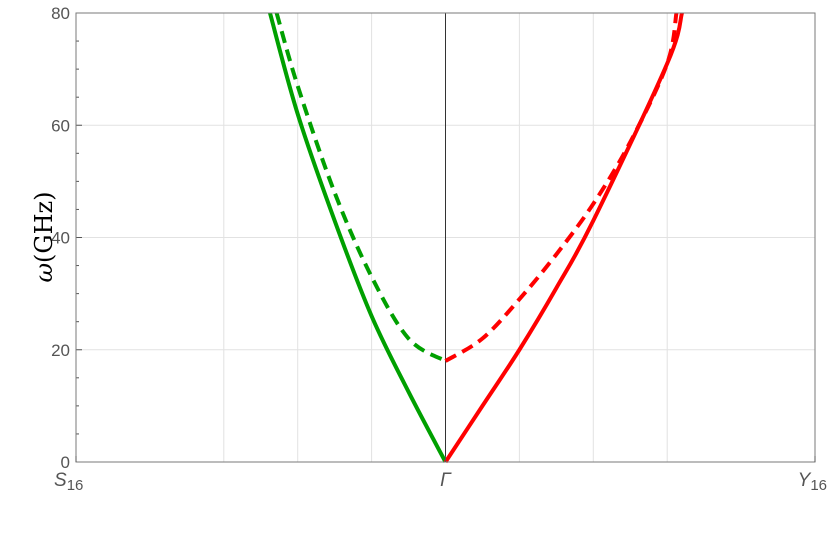 Image resolution: width=830 pixels, height=540 pixels. What do you see at coordinates (60, 238) in the screenshot?
I see `y-tick-label-2: 40` at bounding box center [60, 238].